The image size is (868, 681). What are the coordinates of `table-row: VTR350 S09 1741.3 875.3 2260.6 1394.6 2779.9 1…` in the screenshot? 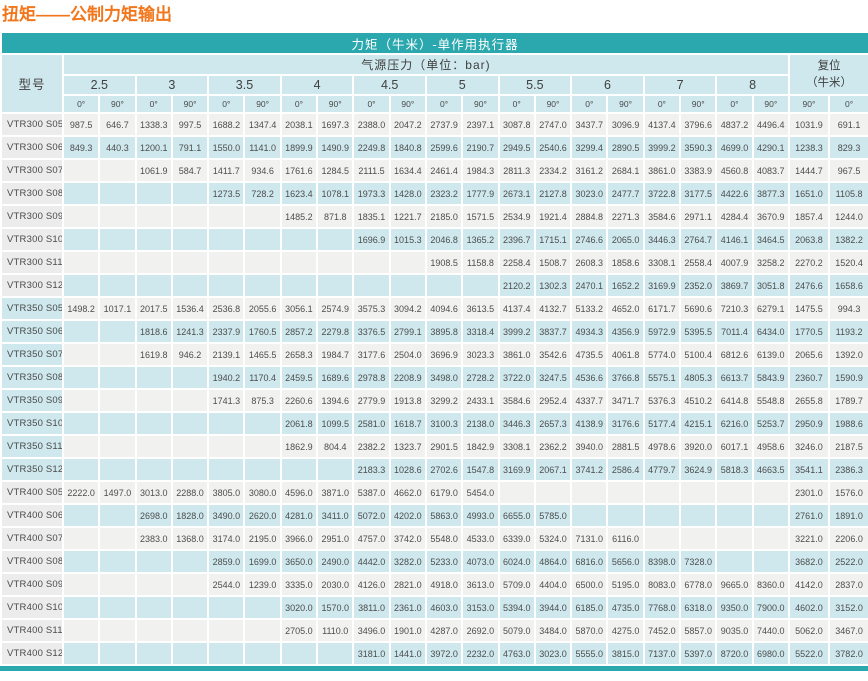 It's located at (435, 400).